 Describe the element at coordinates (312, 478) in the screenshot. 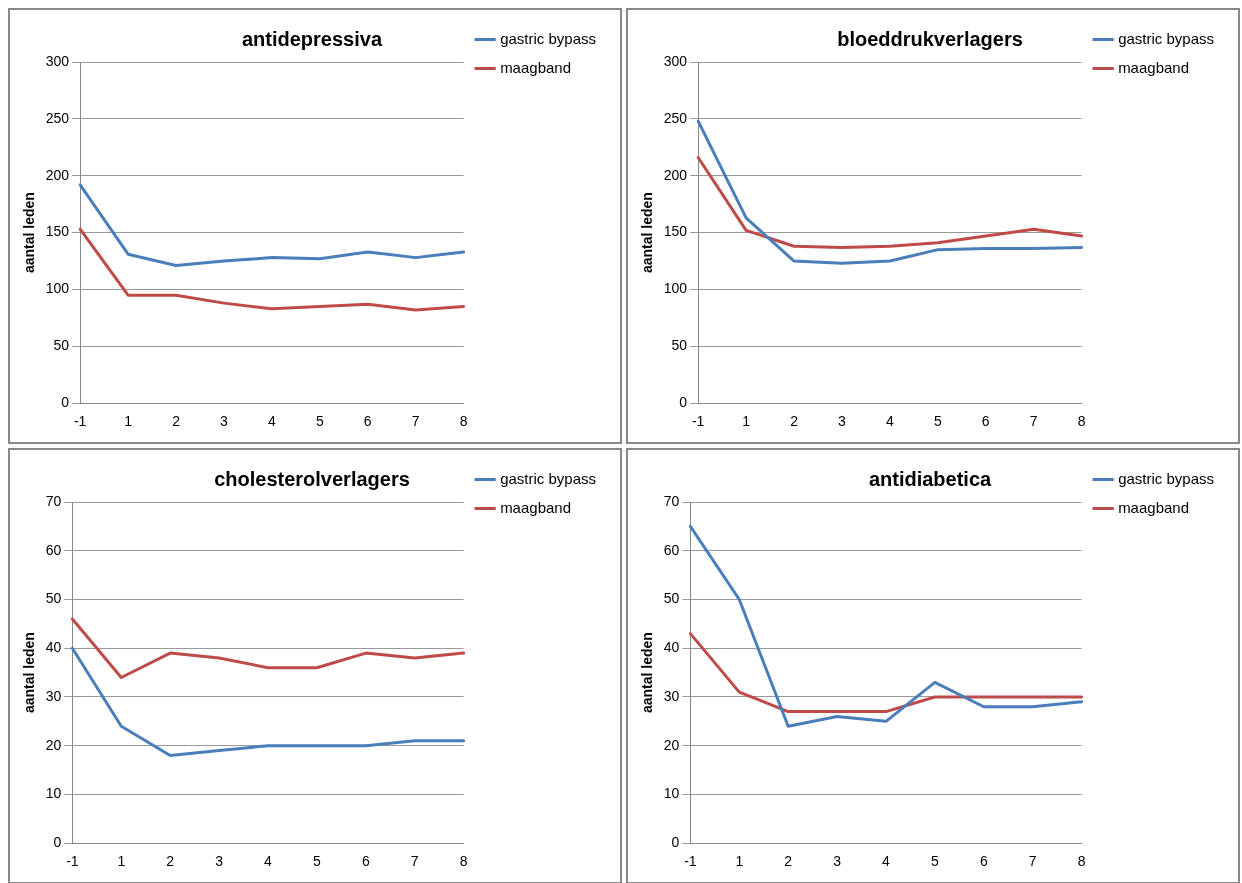

I see `chart-title: cholesterolverlagers` at that location.